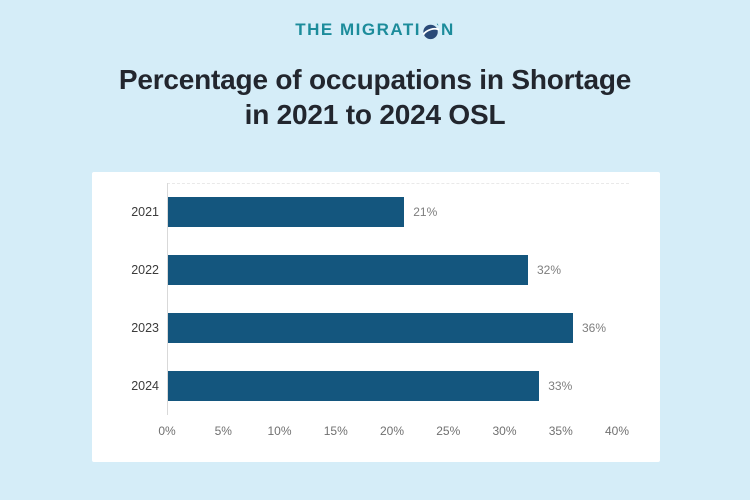 The height and width of the screenshot is (500, 750). I want to click on x-tick-label: 20%, so click(392, 431).